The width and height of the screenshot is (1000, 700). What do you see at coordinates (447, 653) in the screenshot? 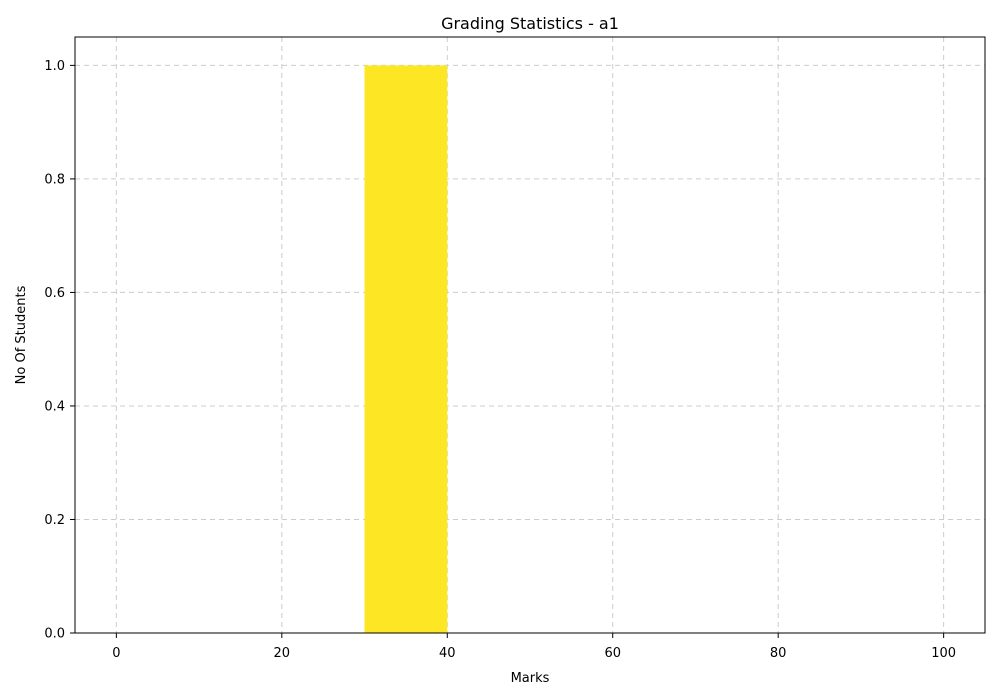
I see `x-tick-label-2: 40` at bounding box center [447, 653].